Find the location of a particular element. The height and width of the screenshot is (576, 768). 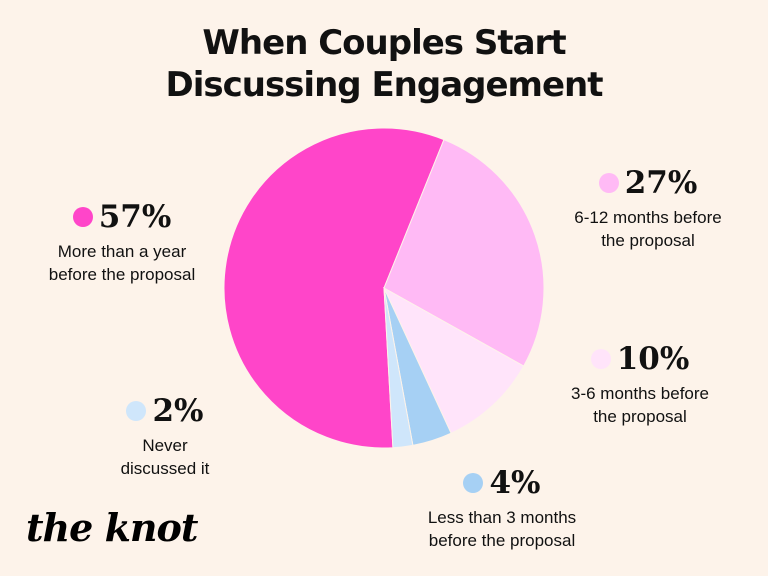

slice-description-2: Never discussed it is located at coordinates (165, 457).